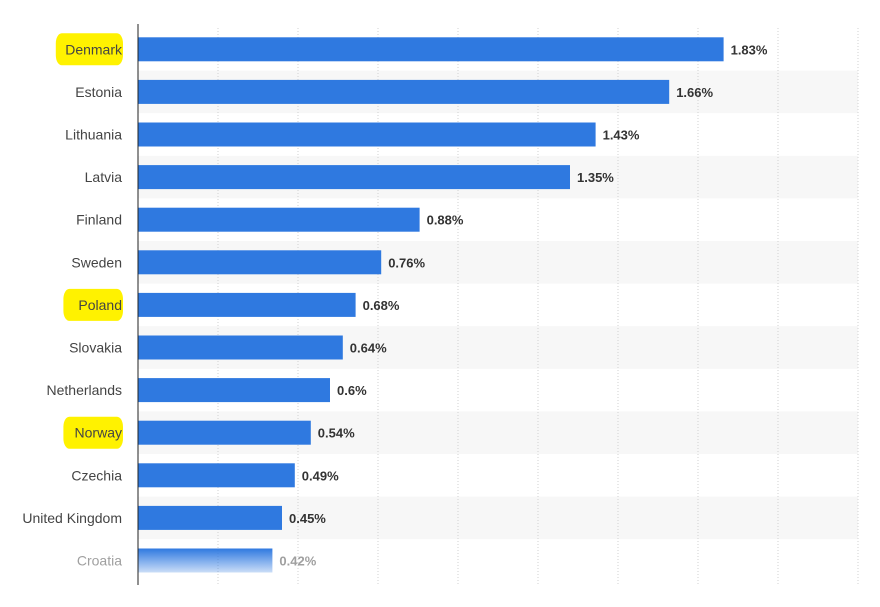 This screenshot has width=880, height=607. Describe the element at coordinates (99, 220) in the screenshot. I see `category-label-finland: Finland` at that location.